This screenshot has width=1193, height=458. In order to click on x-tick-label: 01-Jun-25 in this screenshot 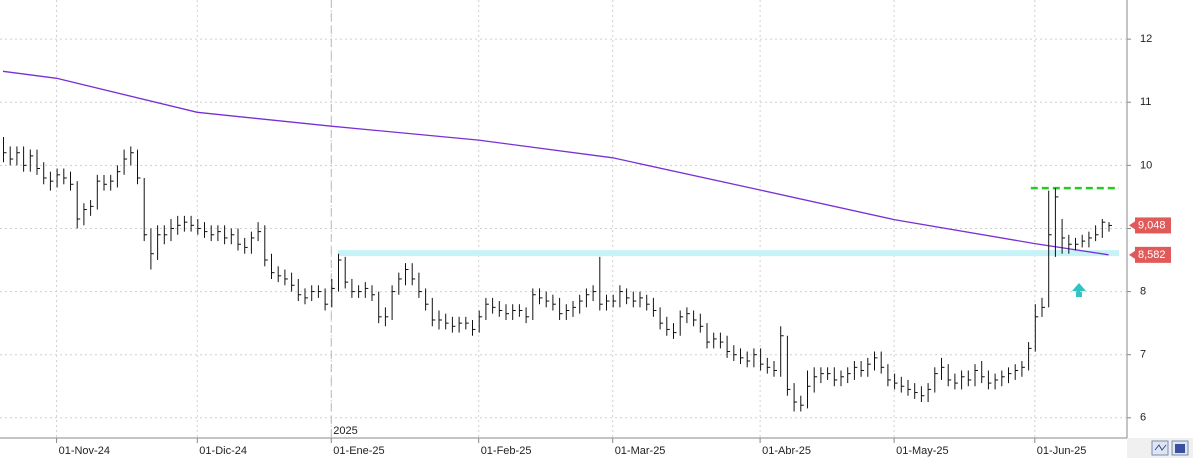, I will do `click(1062, 451)`.